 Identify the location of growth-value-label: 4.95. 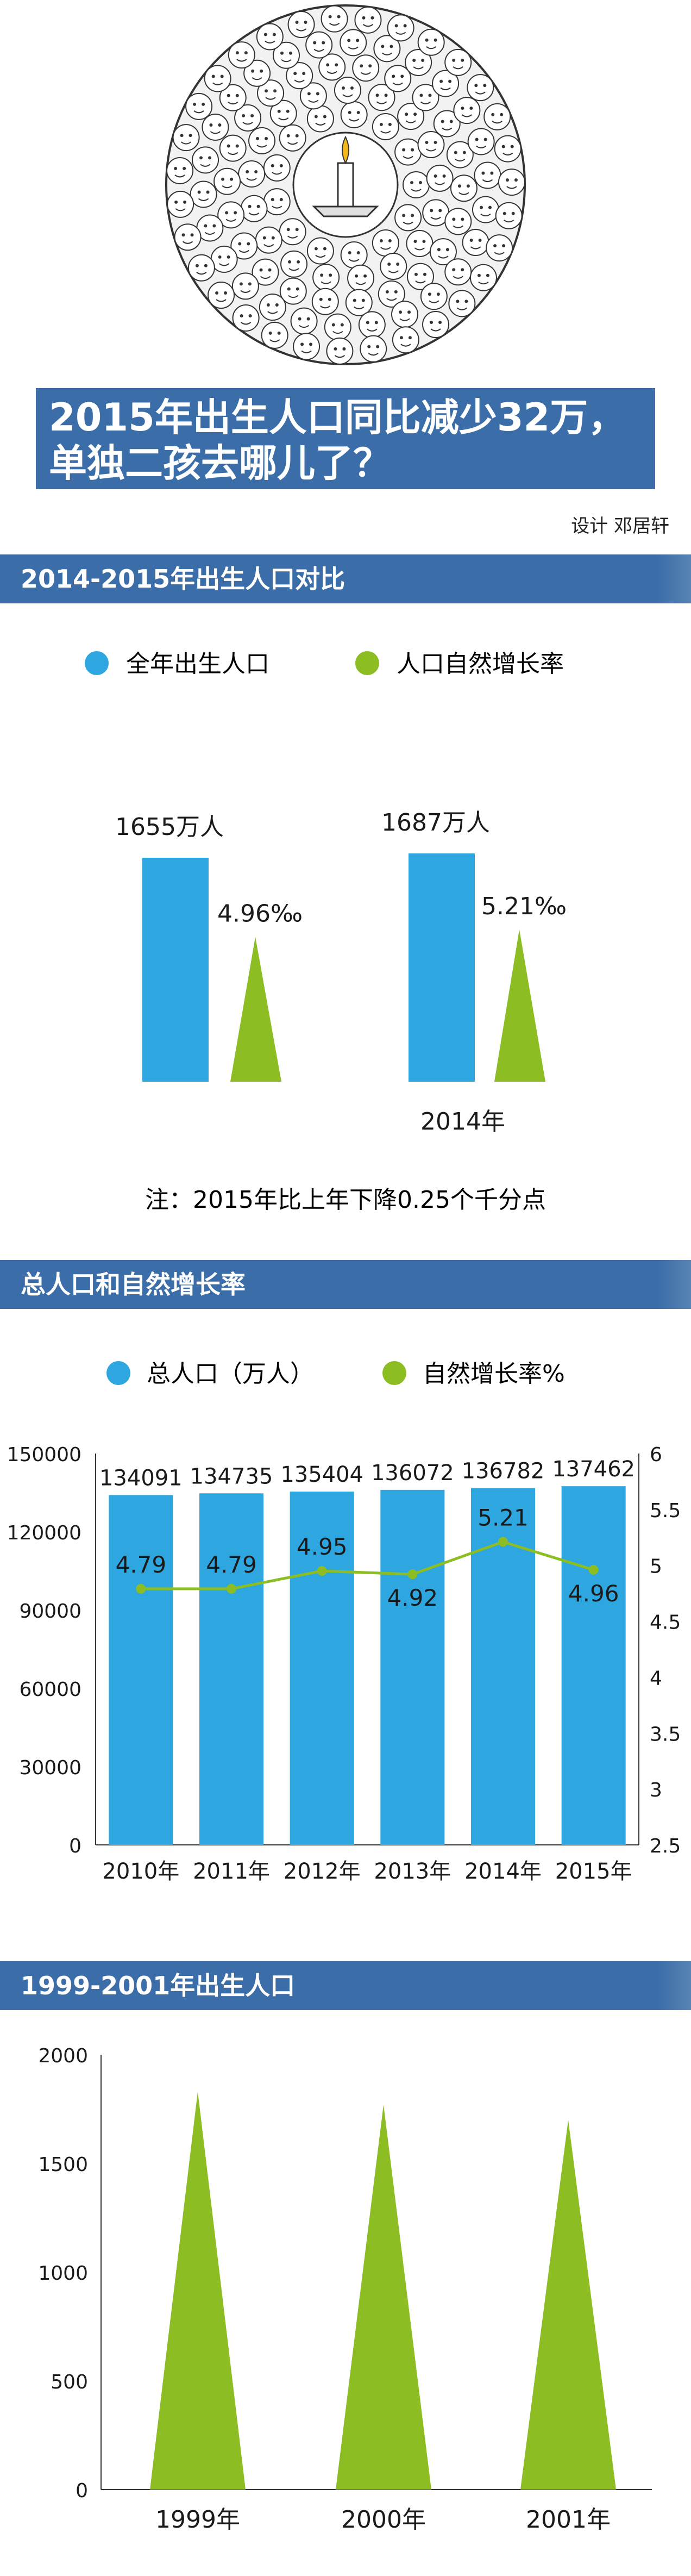
(322, 1546).